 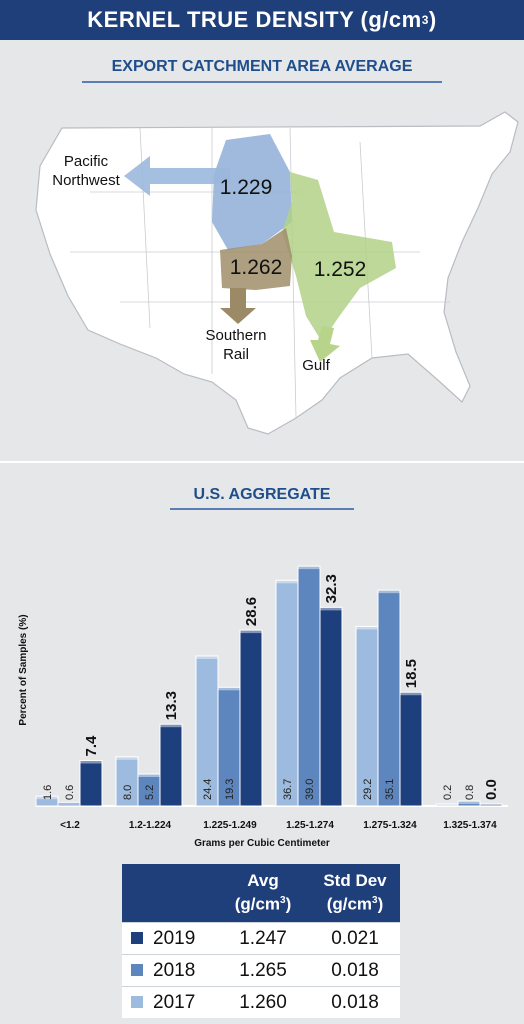 I want to click on pacific-northwest-region, so click(x=252, y=192).